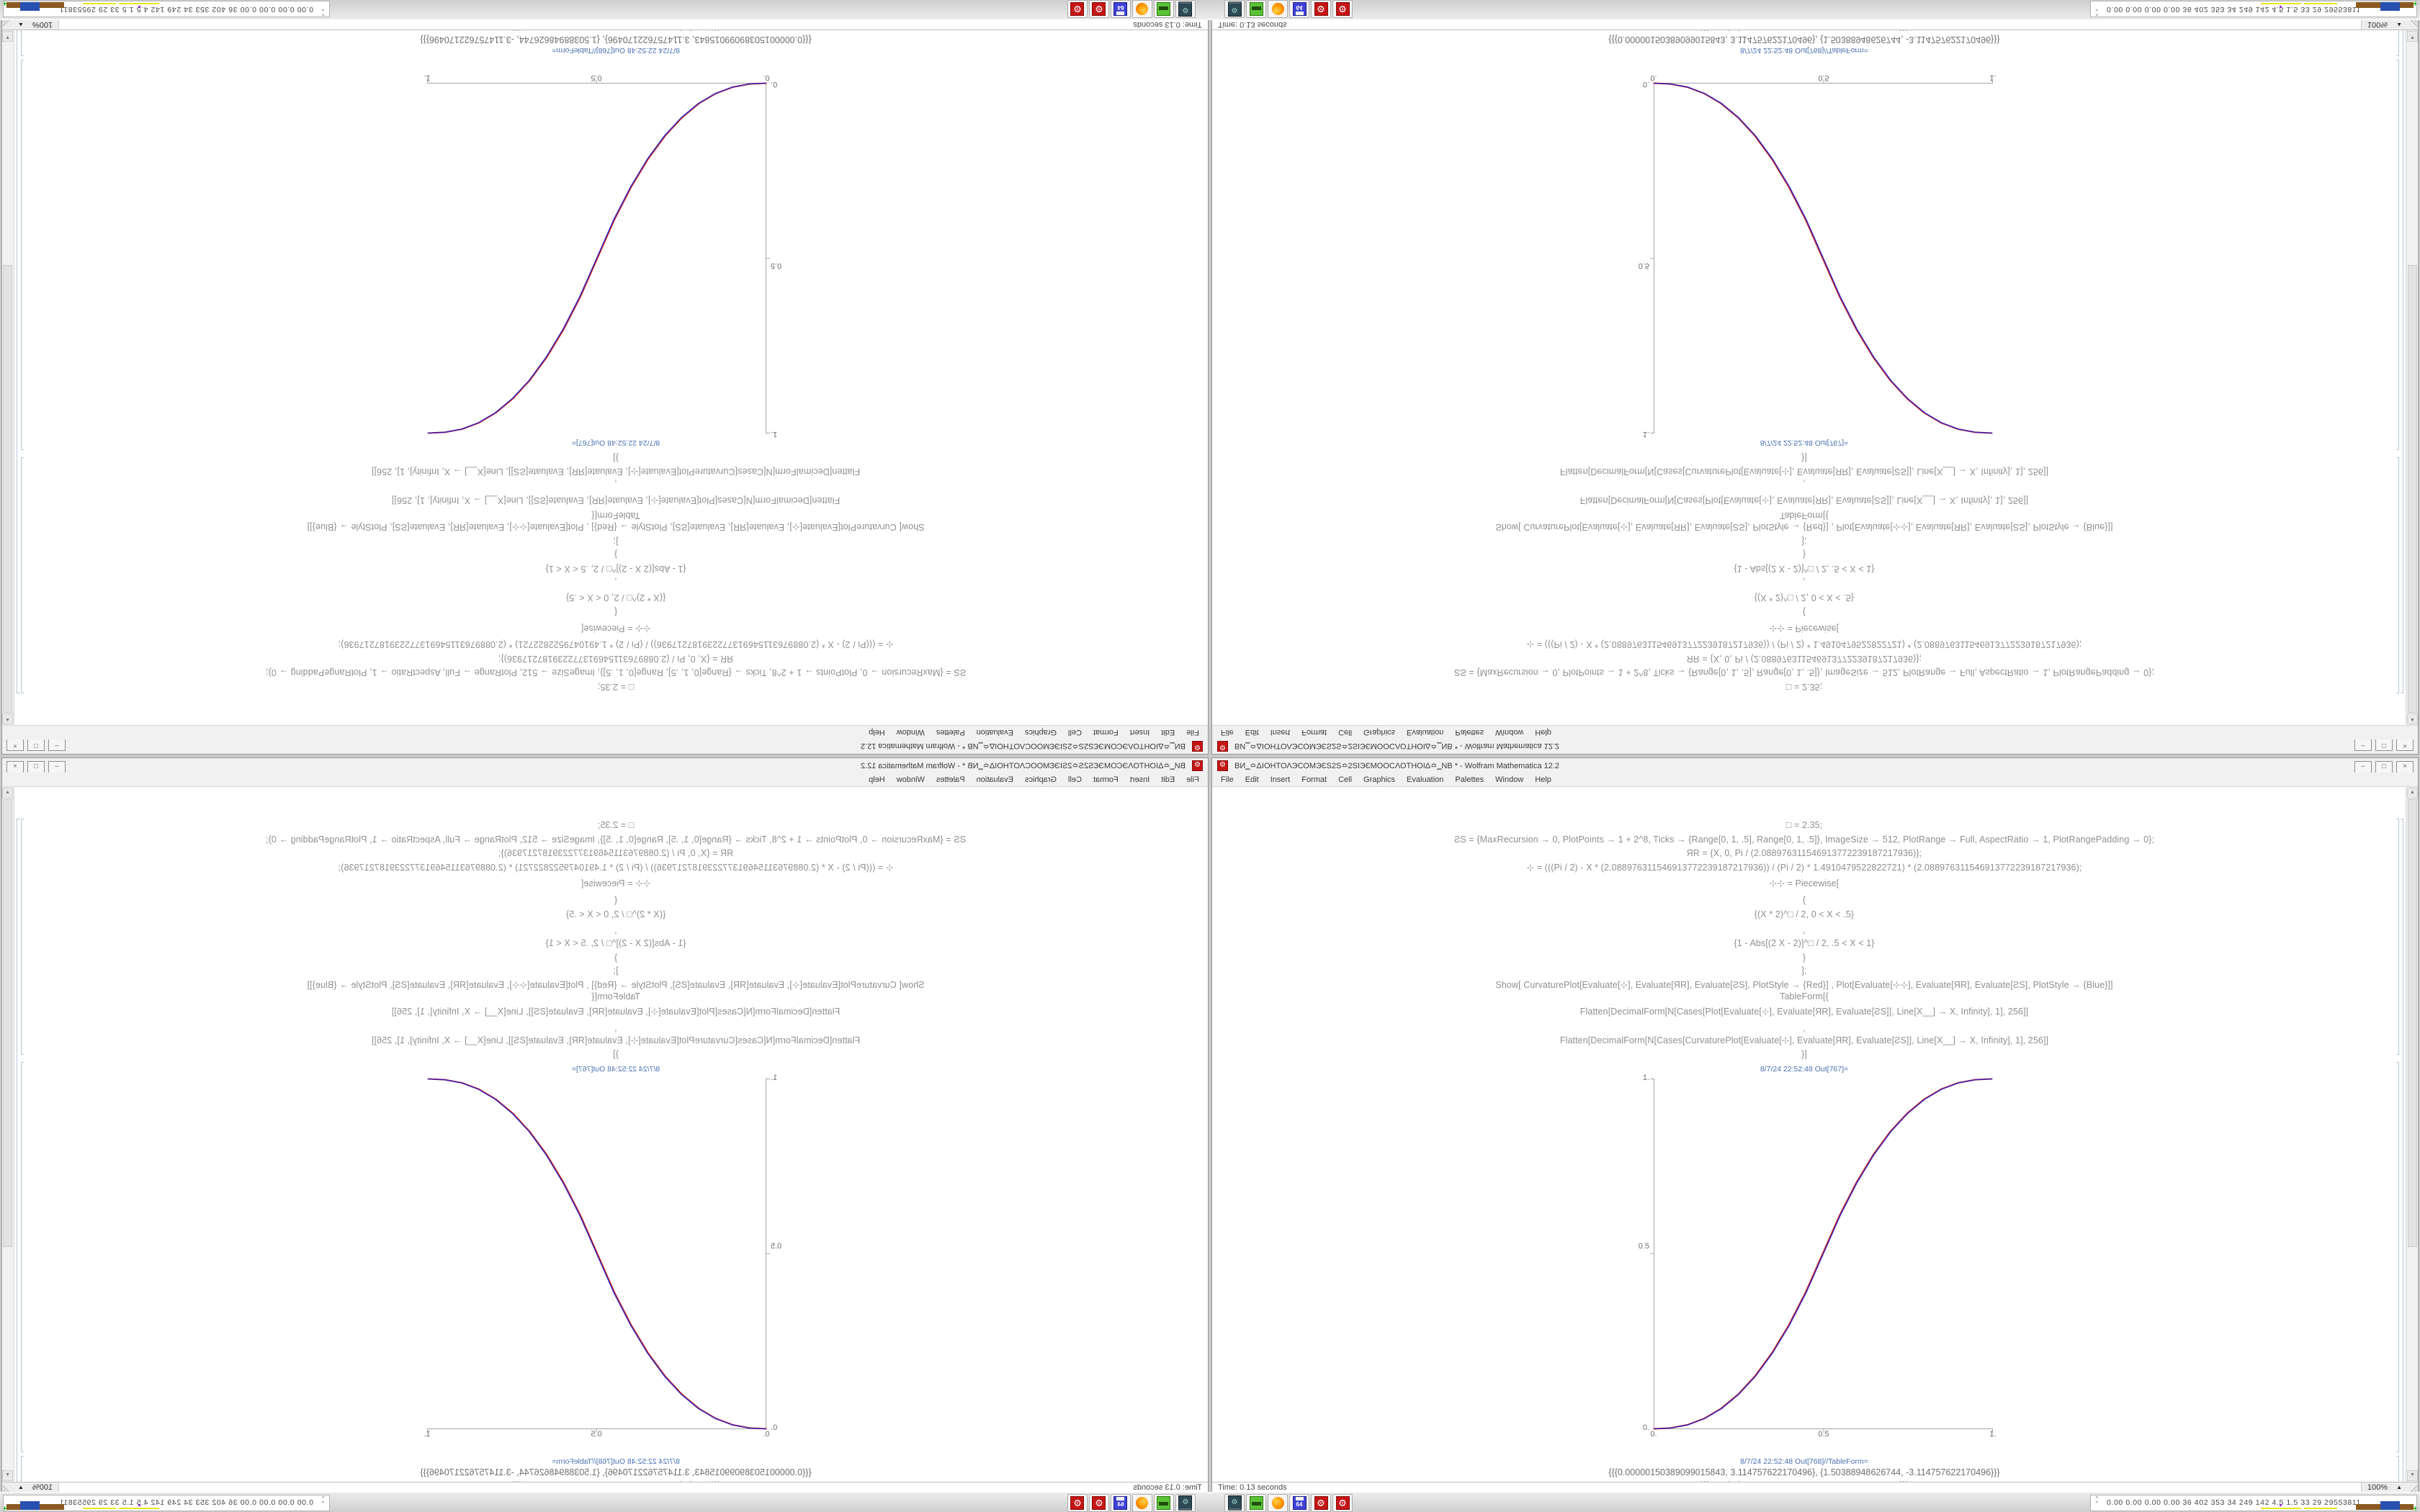  I want to click on system-monitor-button: ⚙, so click(1234, 1503).